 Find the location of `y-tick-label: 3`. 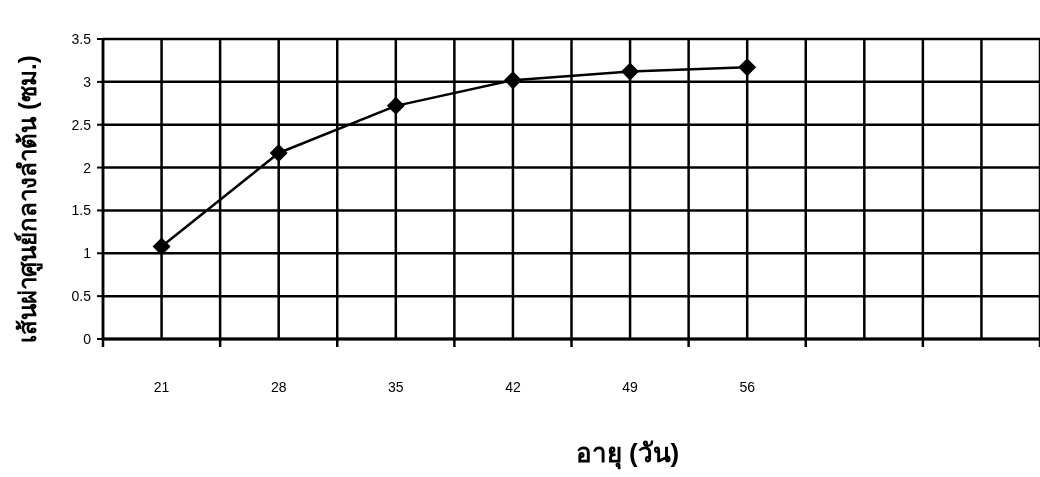

y-tick-label: 3 is located at coordinates (87, 81).